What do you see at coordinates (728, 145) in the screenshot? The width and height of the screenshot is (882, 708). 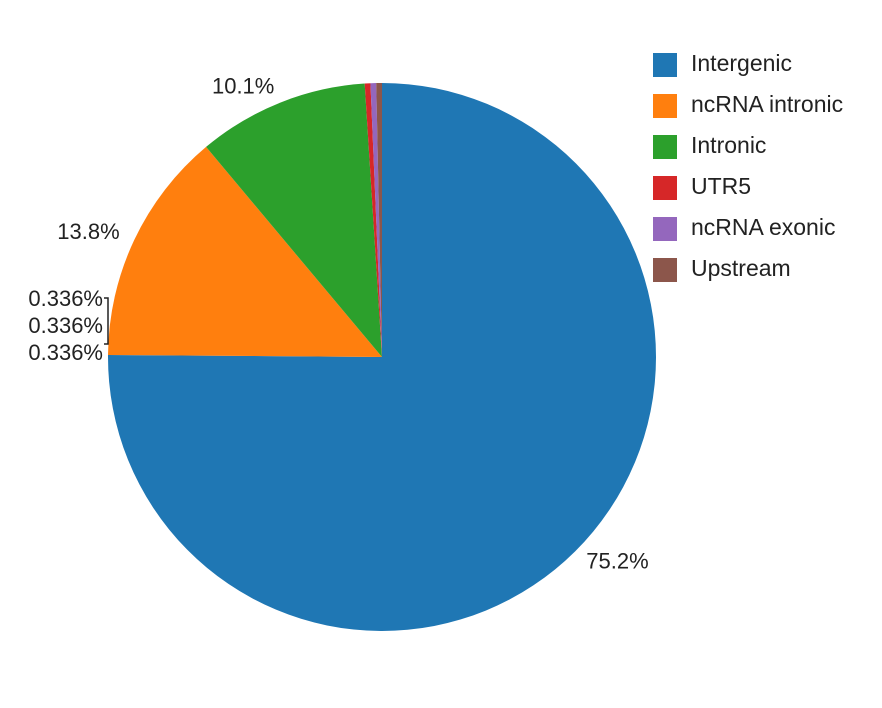 I see `legend-label-intronic: Intronic` at bounding box center [728, 145].